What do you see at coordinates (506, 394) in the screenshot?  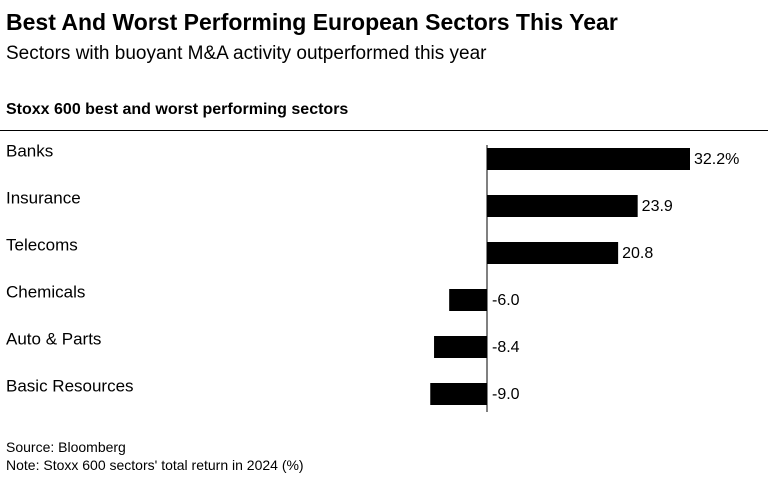 I see `value-label-basic-resources: -9.0` at bounding box center [506, 394].